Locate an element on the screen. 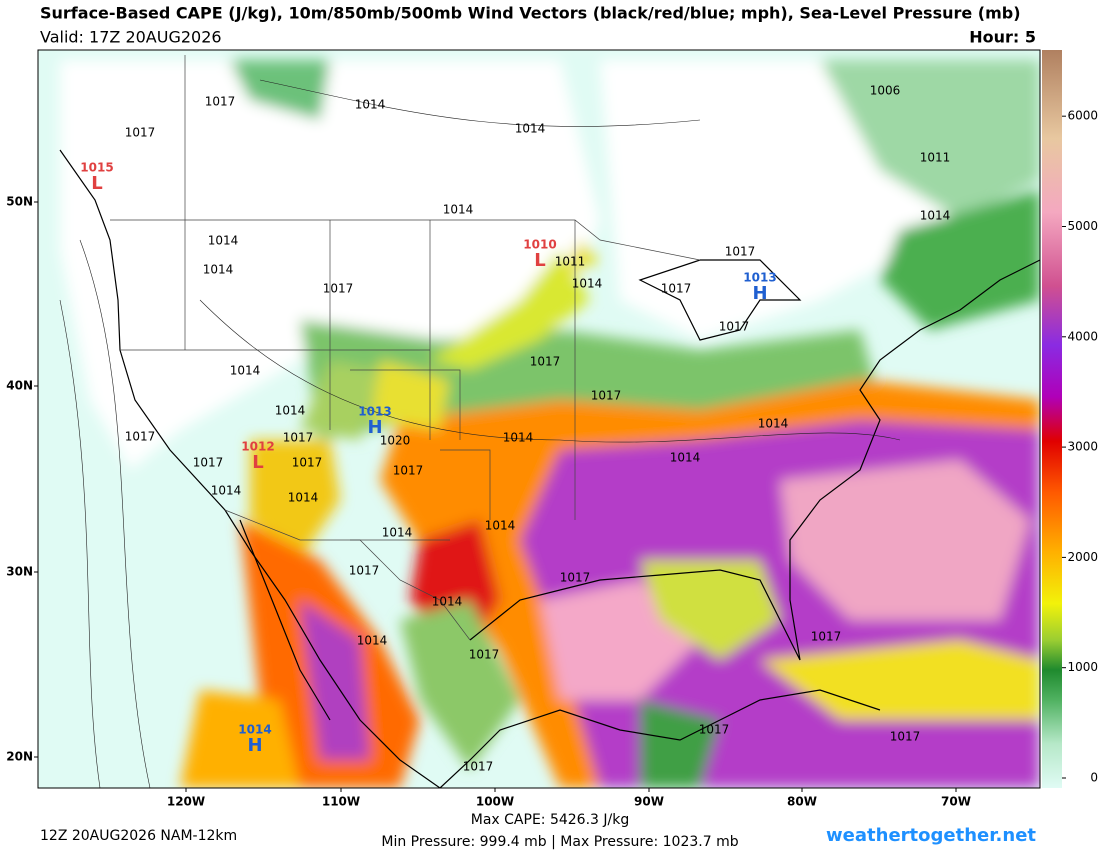  site-credit: weathertogether.net is located at coordinates (931, 835).